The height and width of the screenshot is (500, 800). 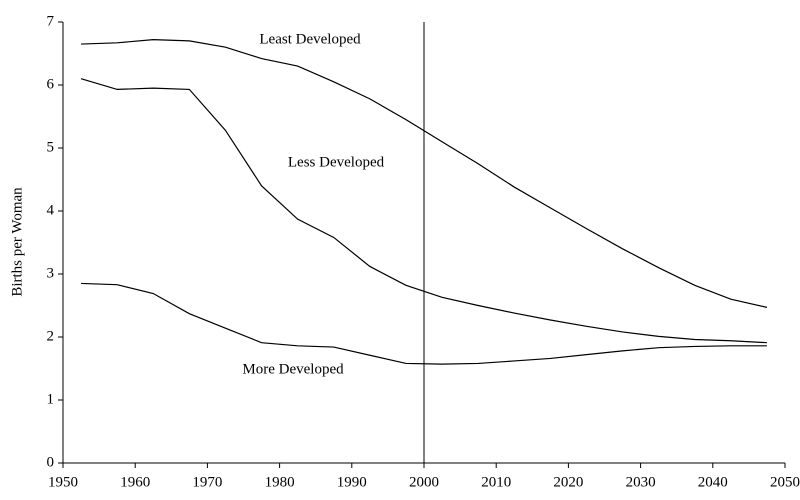 What do you see at coordinates (51, 336) in the screenshot?
I see `y-tick-label: 2` at bounding box center [51, 336].